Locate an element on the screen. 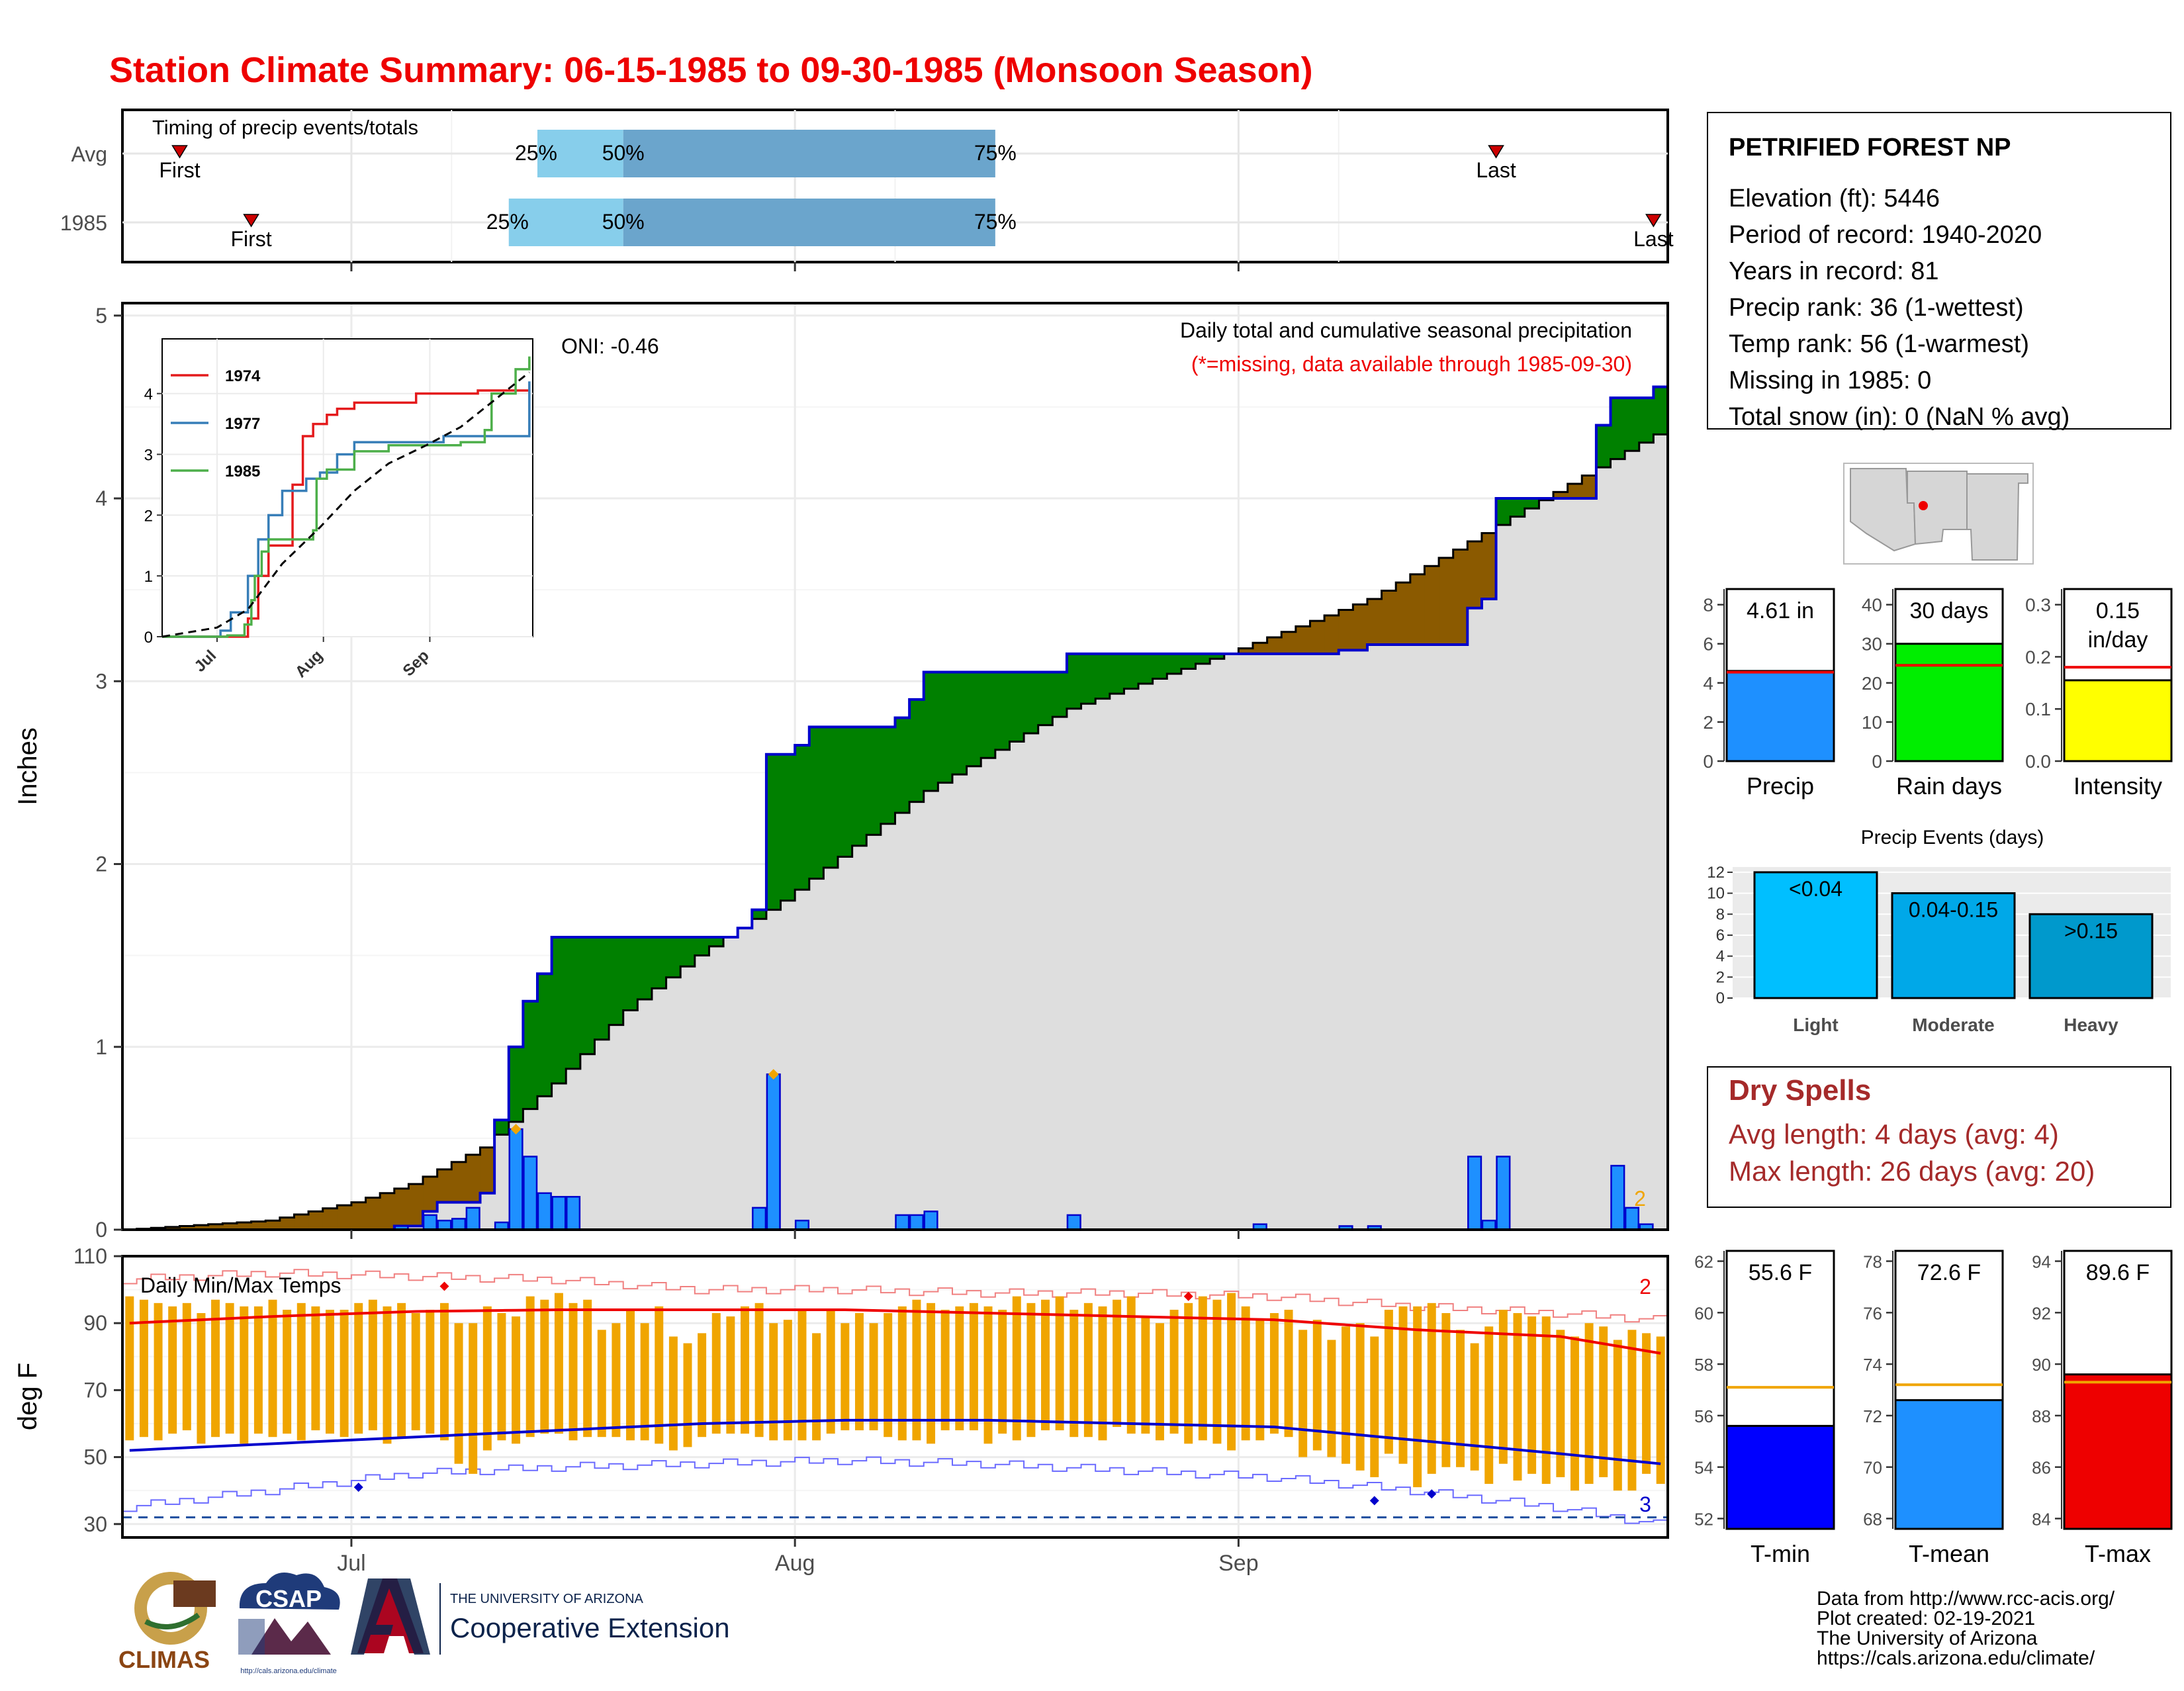 The image size is (2184, 1691). record-high-marker: 2 is located at coordinates (1645, 1287).